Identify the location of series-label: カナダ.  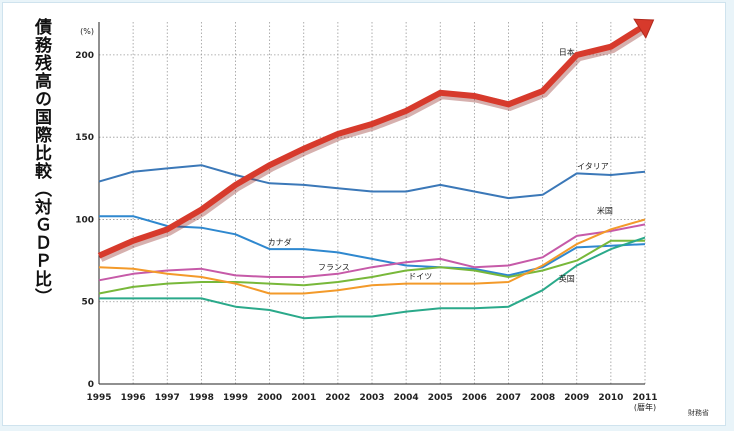
(280, 242).